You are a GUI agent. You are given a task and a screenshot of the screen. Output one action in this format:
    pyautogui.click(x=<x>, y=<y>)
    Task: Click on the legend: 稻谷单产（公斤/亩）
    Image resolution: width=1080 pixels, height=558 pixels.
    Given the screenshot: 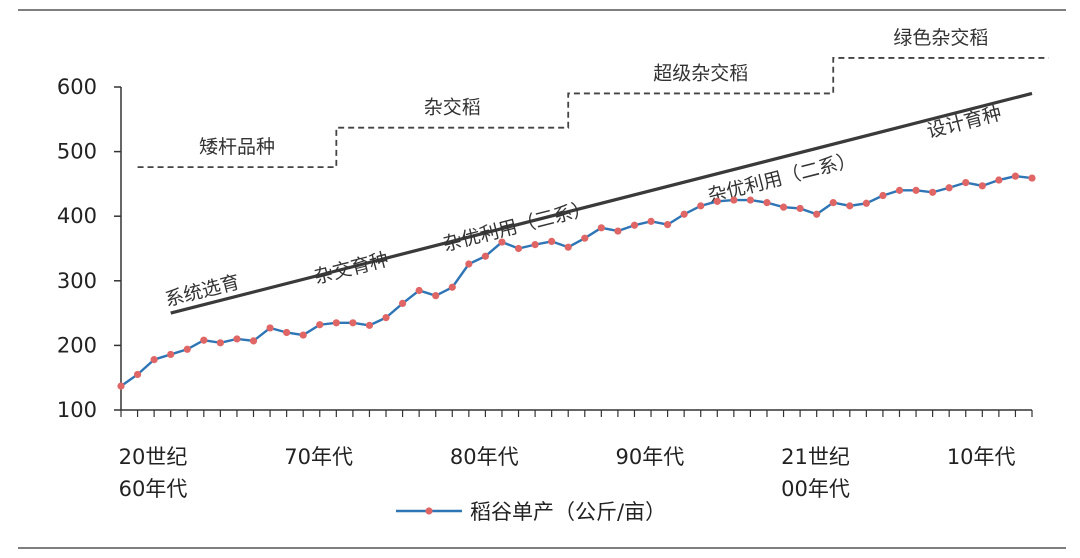 What is the action you would take?
    pyautogui.click(x=531, y=512)
    